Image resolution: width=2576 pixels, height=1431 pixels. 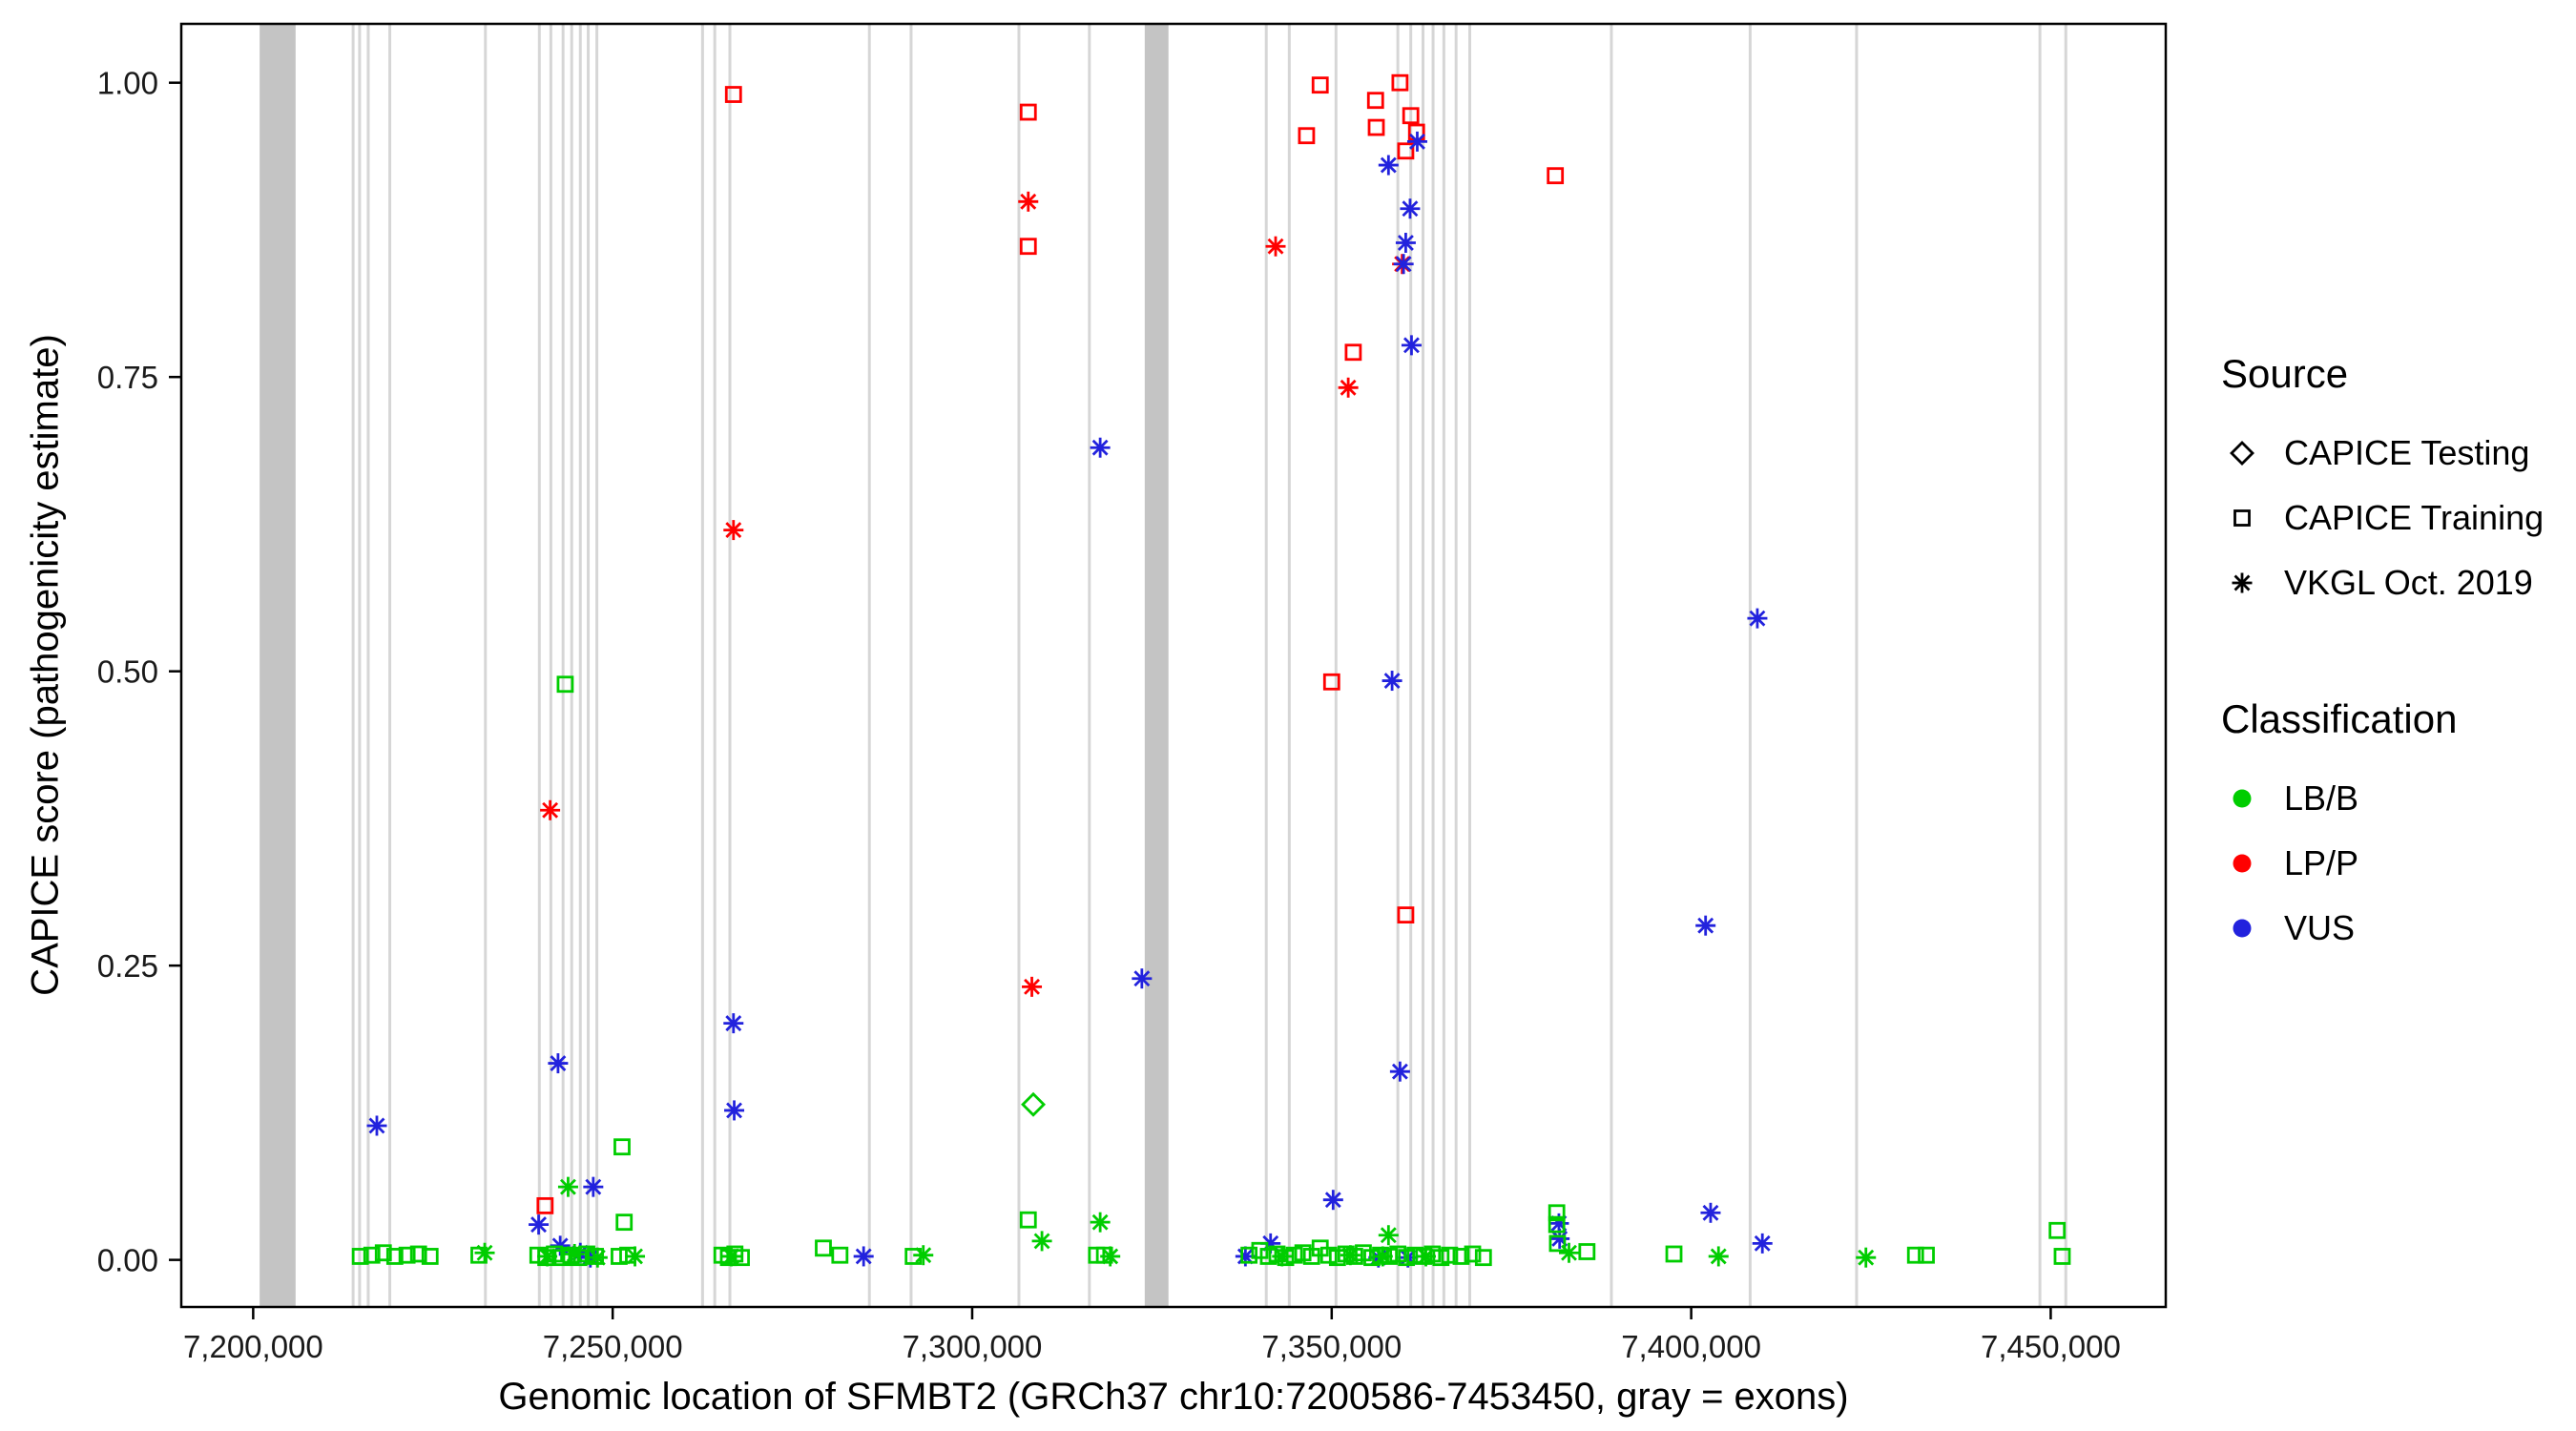 I want to click on legend-item-lpp: LP/P, so click(x=2382, y=863).